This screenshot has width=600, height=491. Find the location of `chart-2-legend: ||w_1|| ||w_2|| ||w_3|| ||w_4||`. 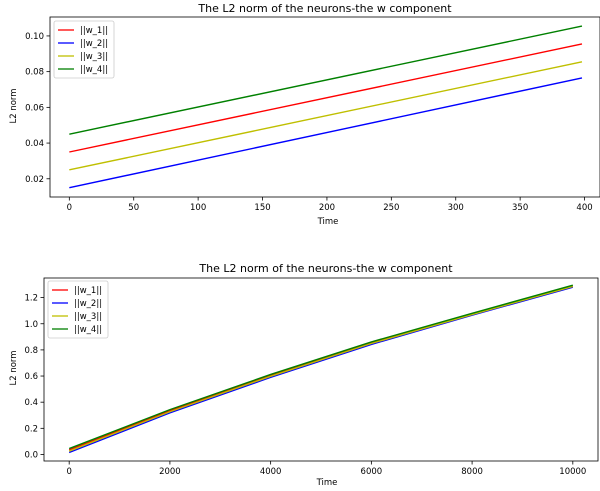

chart-2-legend: ||w_1|| ||w_2|| ||w_3|| ||w_4|| is located at coordinates (78, 309).